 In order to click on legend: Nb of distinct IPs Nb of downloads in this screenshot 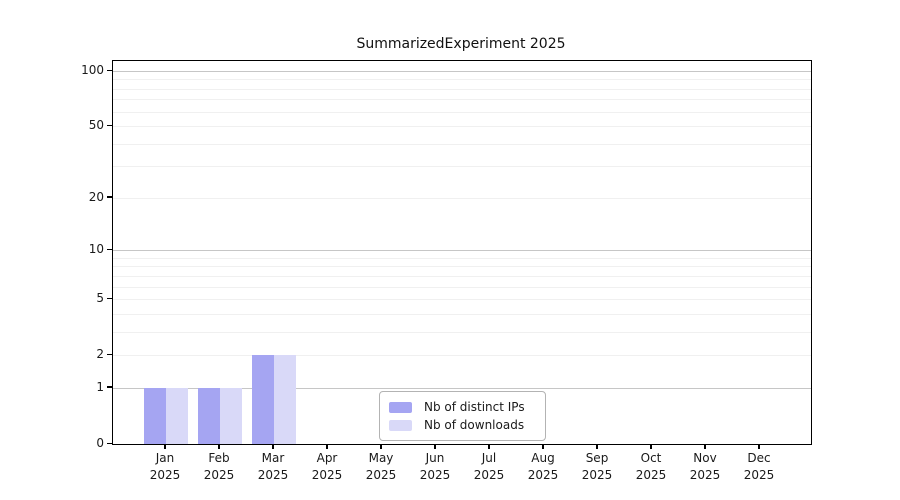, I will do `click(462, 416)`.